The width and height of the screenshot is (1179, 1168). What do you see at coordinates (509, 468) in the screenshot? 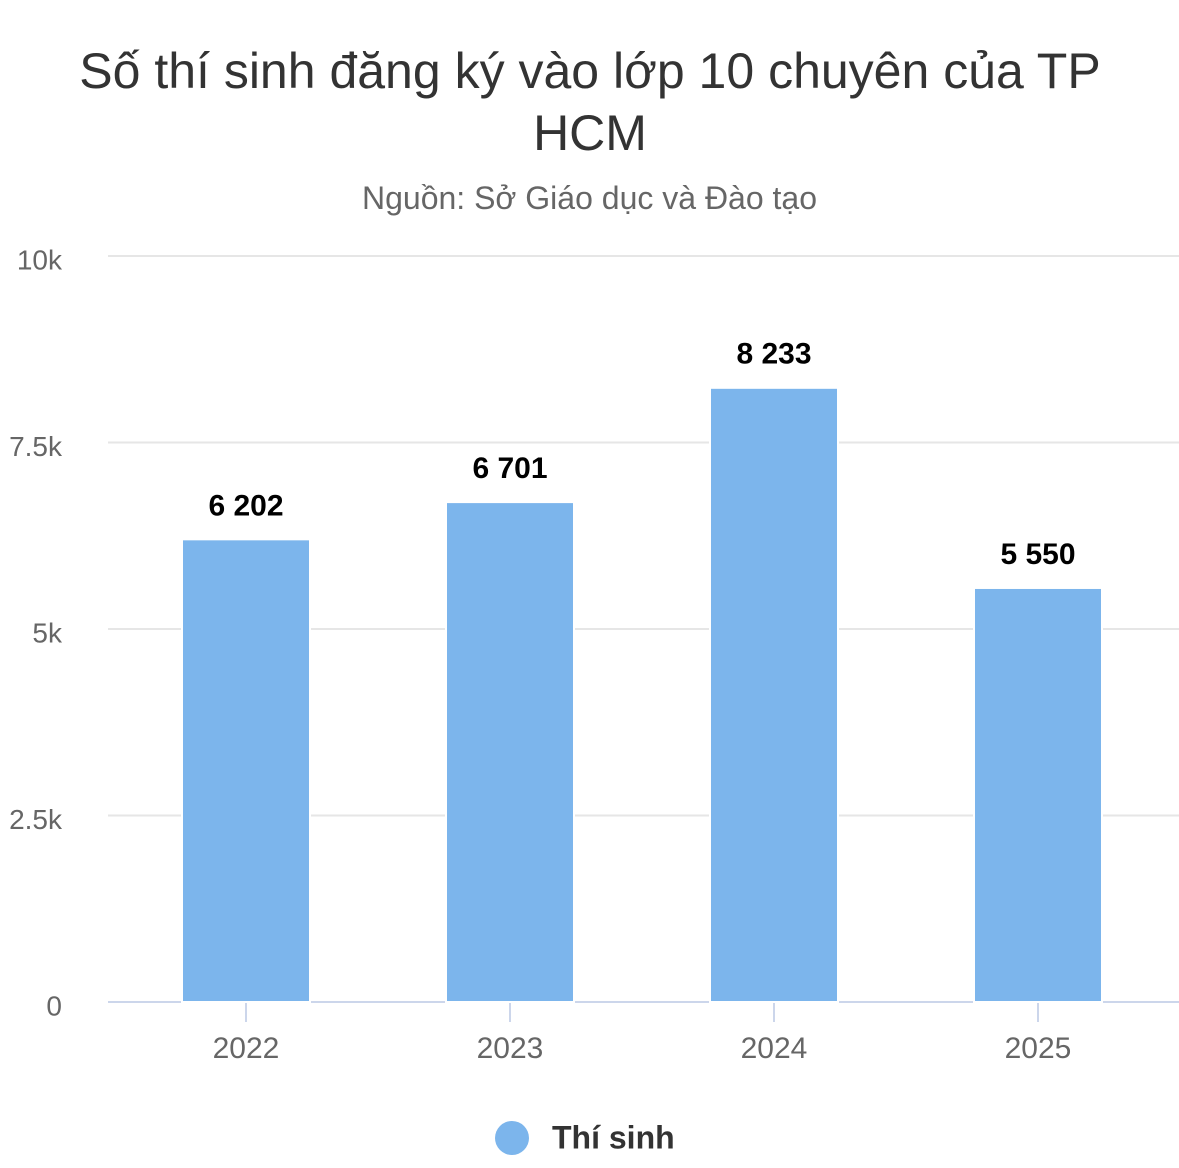
I see `value-label: 6 701` at bounding box center [509, 468].